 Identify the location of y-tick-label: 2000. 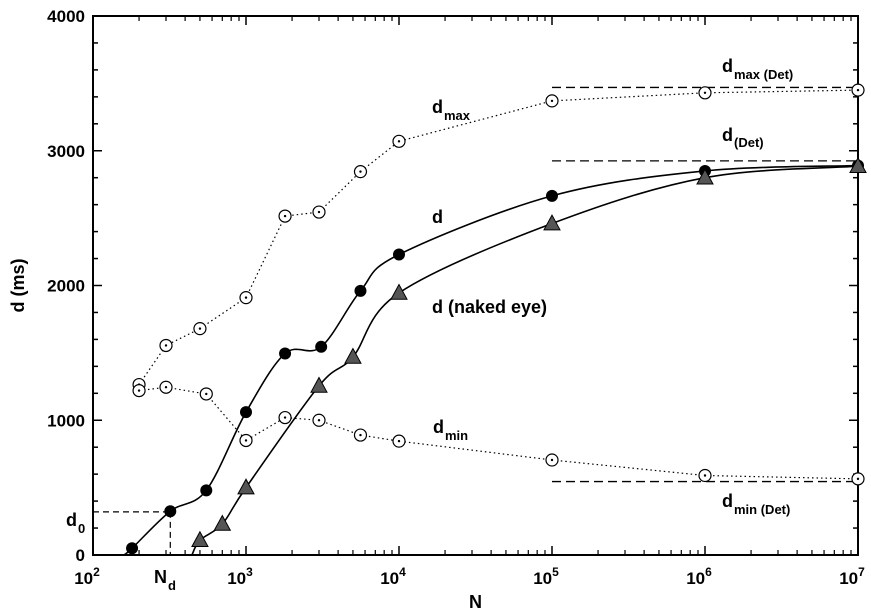
(66, 286).